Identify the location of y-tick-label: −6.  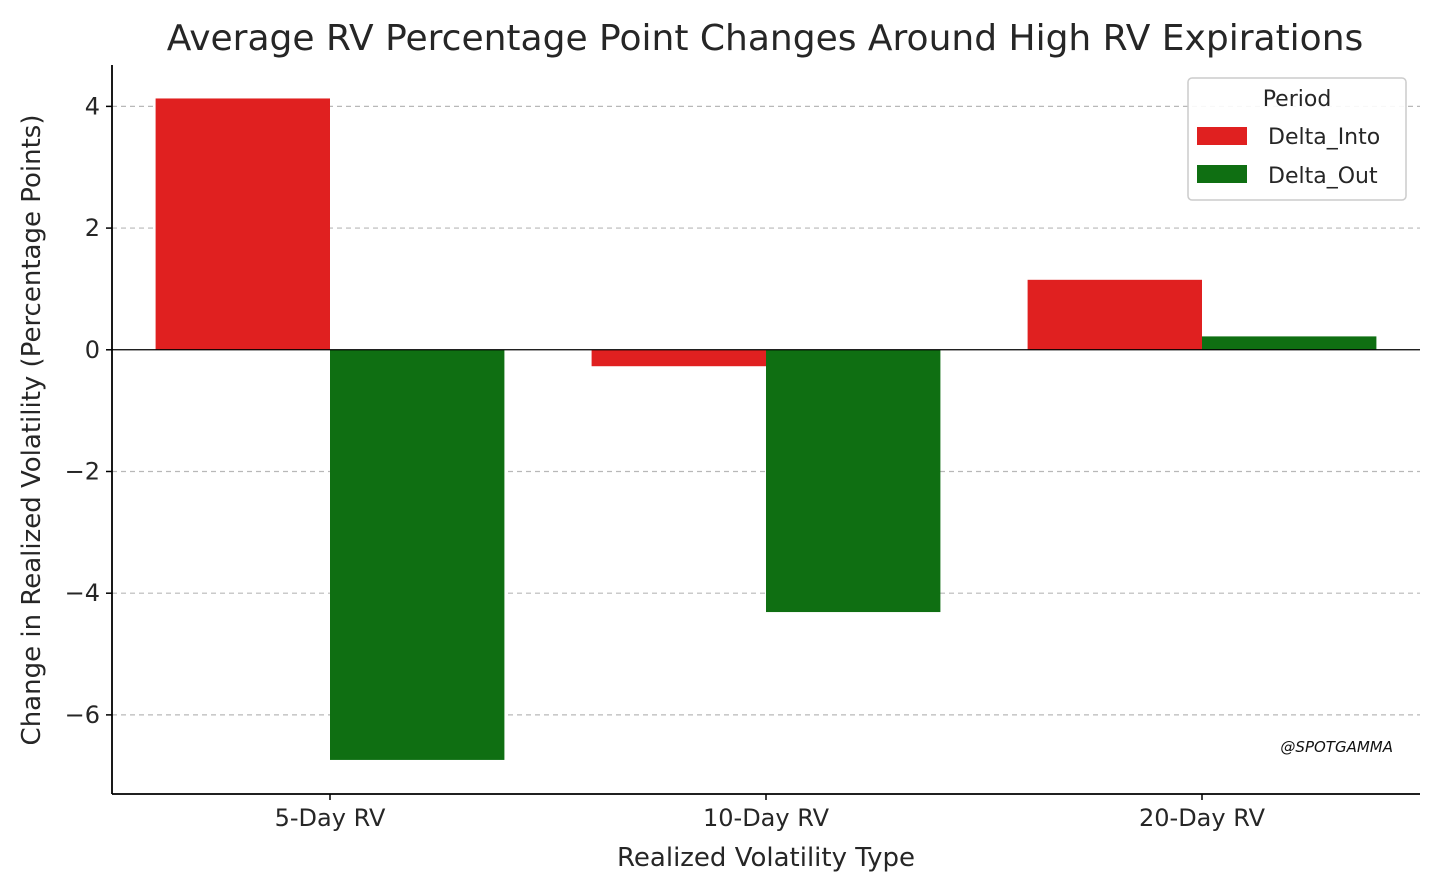
(82, 715).